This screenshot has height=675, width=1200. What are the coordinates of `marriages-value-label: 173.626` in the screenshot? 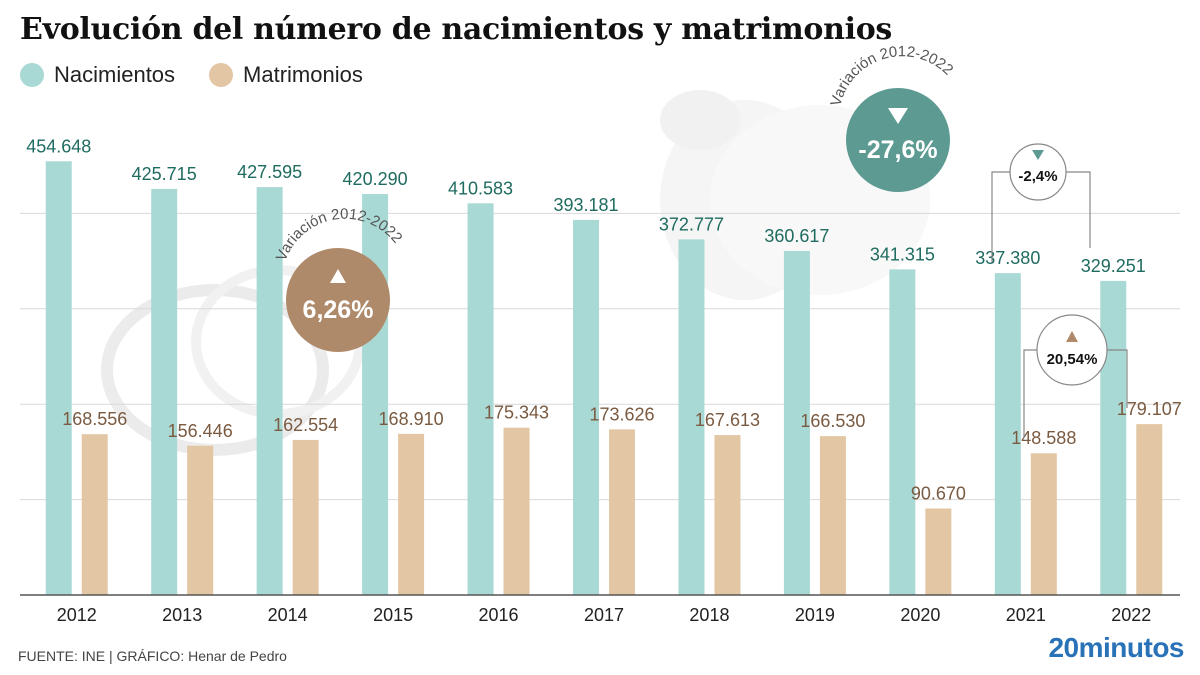 It's located at (621, 414).